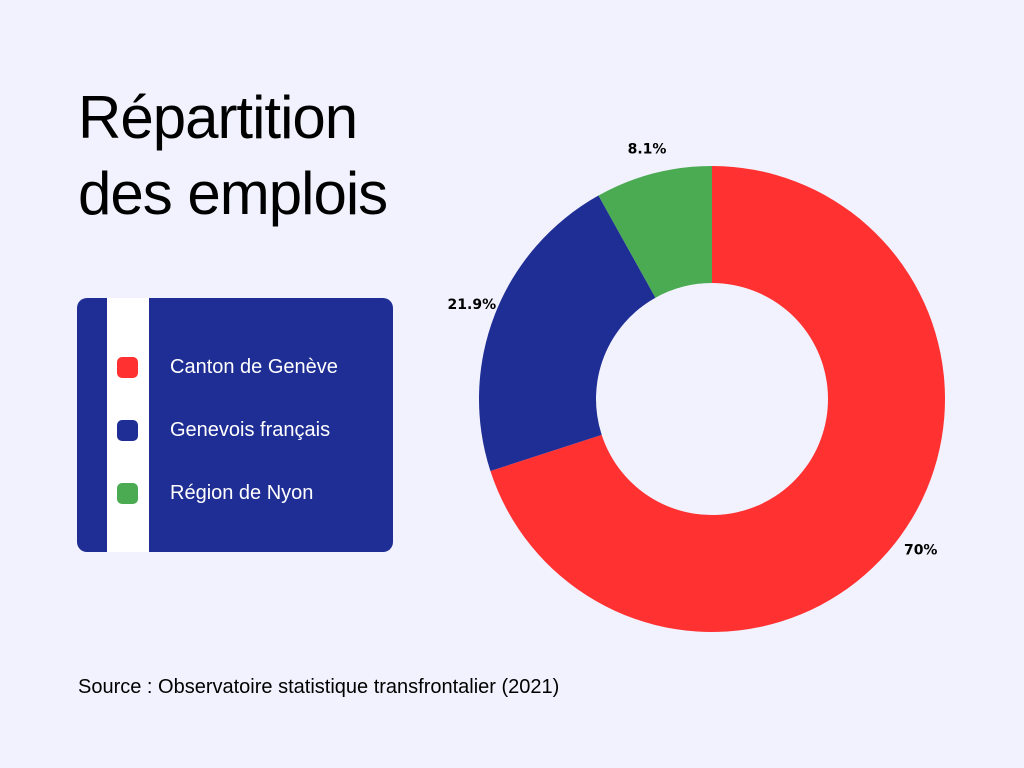 The width and height of the screenshot is (1024, 768). What do you see at coordinates (254, 366) in the screenshot?
I see `legend-label-canton-de-geneve: Canton de Genève` at bounding box center [254, 366].